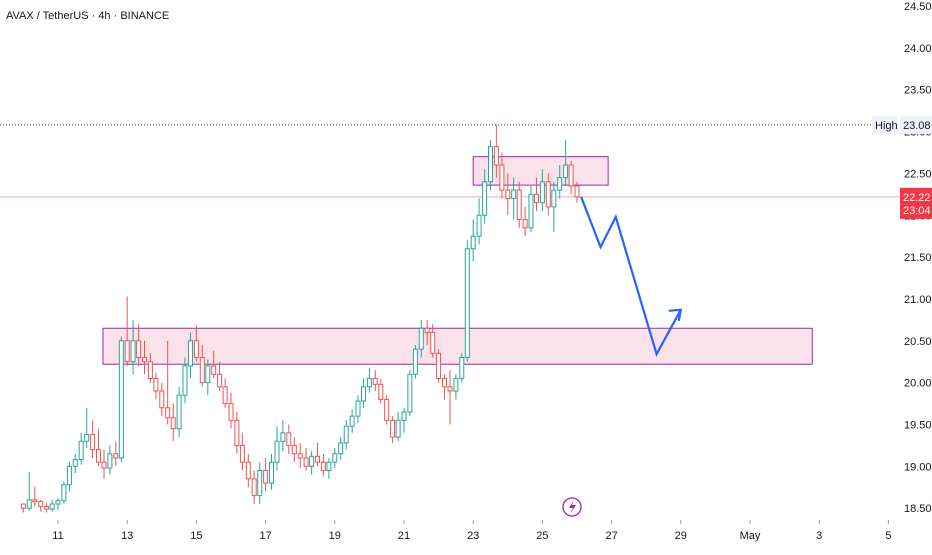  Describe the element at coordinates (750, 536) in the screenshot. I see `x-tick-label: May` at that location.